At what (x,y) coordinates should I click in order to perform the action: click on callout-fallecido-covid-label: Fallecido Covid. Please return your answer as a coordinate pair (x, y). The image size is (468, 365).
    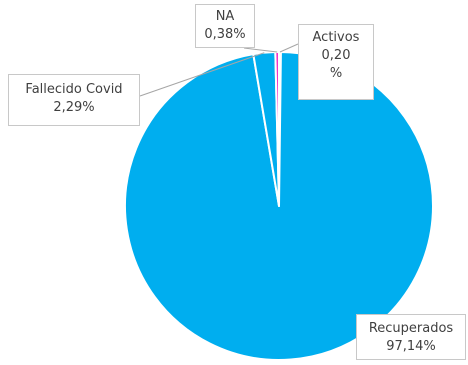
    Looking at the image, I should click on (74, 89).